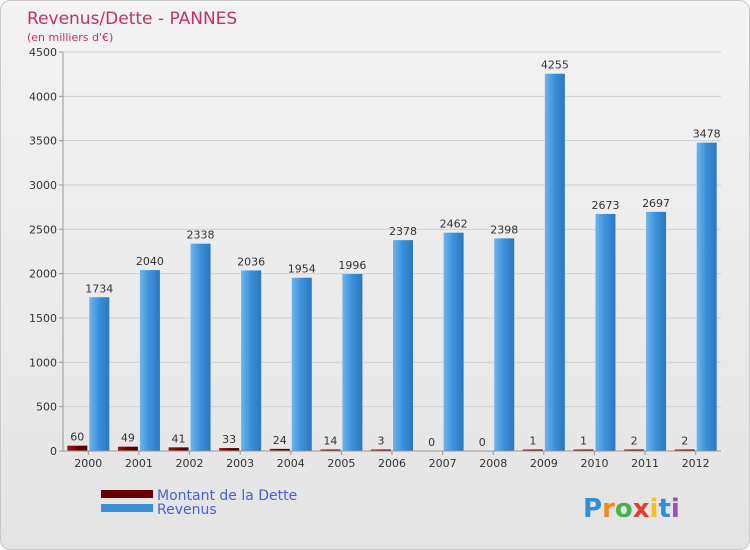 Image resolution: width=750 pixels, height=550 pixels. What do you see at coordinates (291, 463) in the screenshot?
I see `x-tick-label: 2004` at bounding box center [291, 463].